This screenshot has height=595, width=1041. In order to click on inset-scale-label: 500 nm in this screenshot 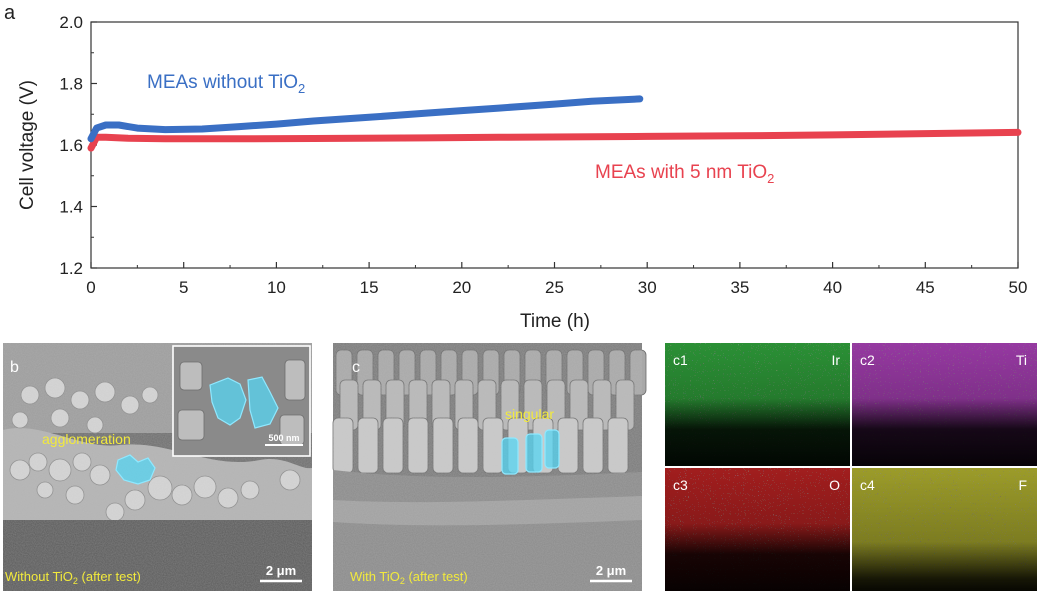, I will do `click(283, 438)`.